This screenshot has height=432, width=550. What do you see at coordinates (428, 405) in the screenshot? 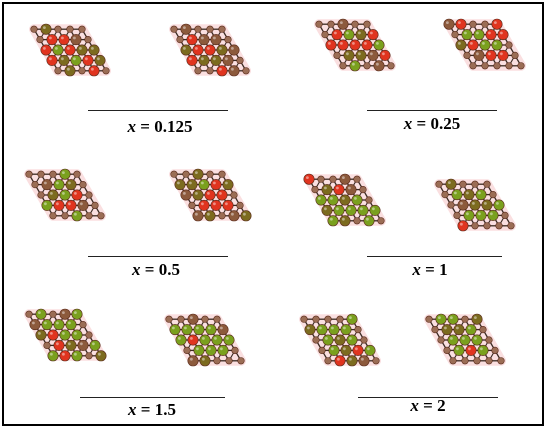
I see `panel-caption-6: x = 2` at bounding box center [428, 405].